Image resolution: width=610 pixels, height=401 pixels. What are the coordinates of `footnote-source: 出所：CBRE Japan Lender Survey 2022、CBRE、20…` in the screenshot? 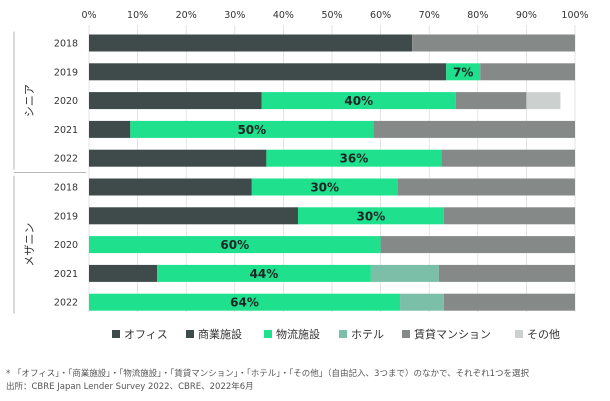 It's located at (130, 387).